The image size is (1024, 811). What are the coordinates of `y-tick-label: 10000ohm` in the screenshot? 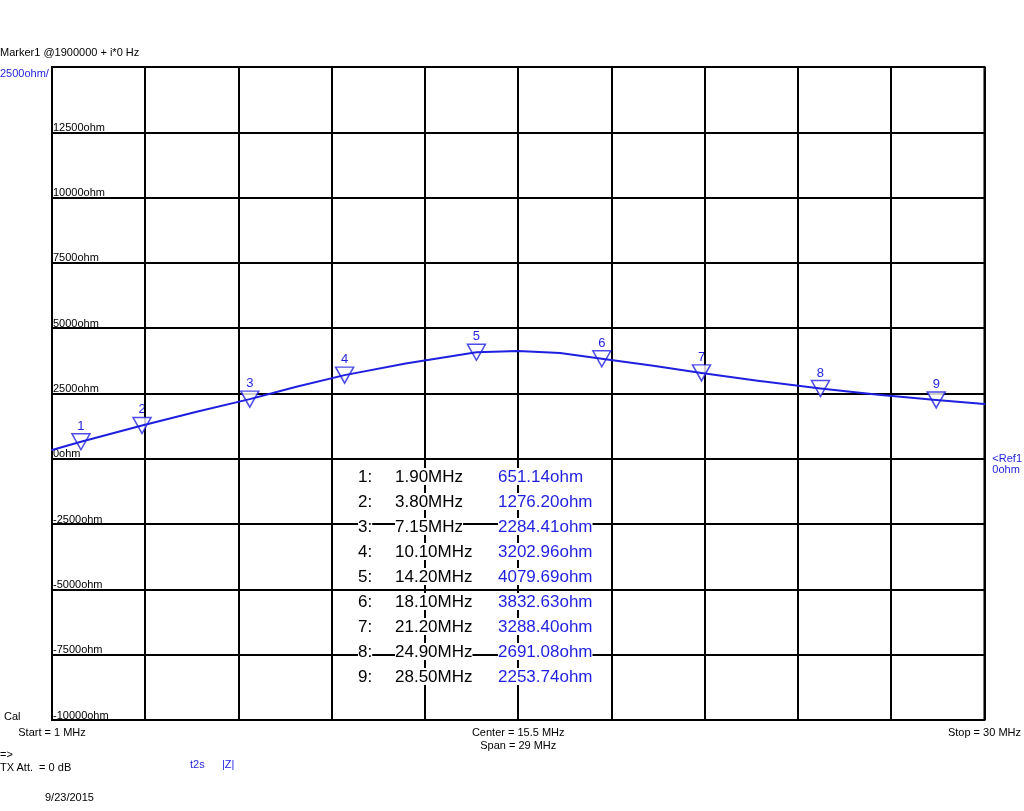 It's located at (79, 192).